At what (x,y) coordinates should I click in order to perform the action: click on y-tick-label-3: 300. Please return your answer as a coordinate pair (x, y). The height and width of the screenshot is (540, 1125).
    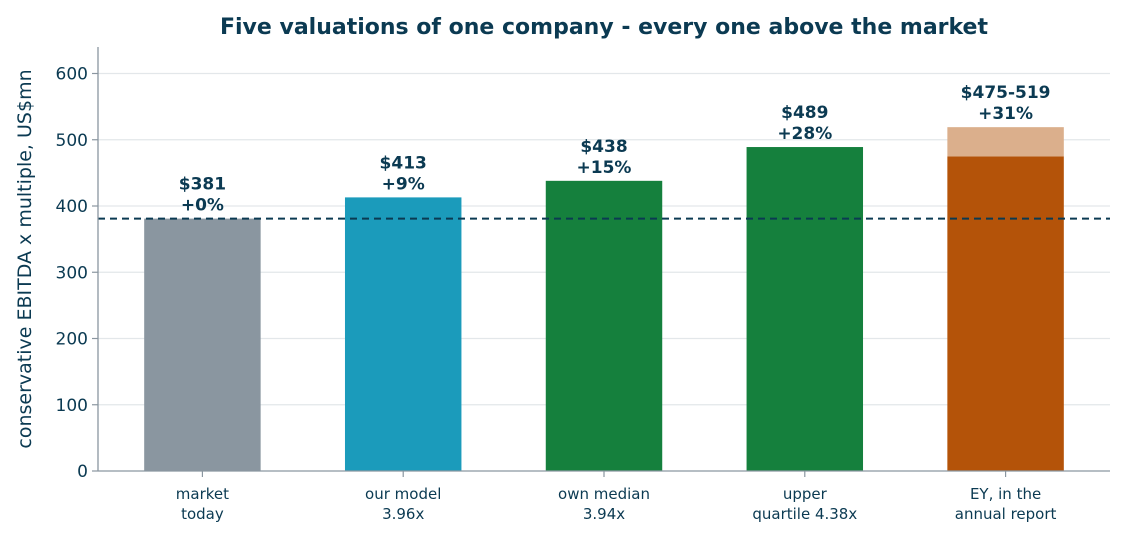
    Looking at the image, I should click on (72, 273).